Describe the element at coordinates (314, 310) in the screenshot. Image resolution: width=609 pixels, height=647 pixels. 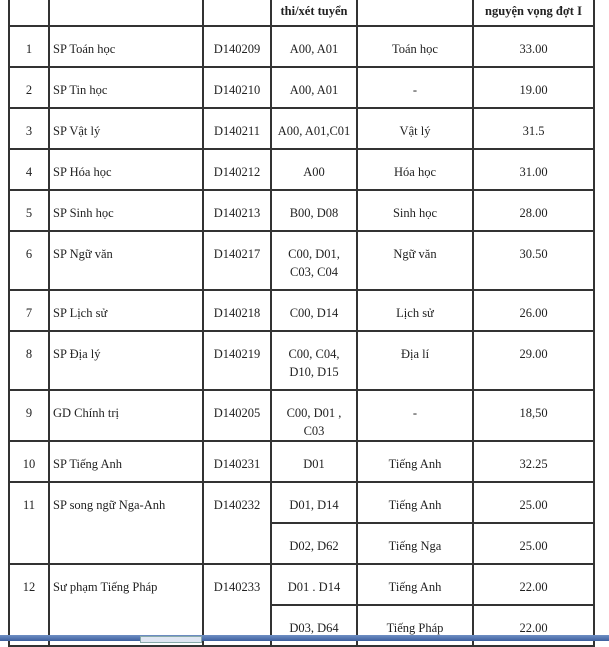
I see `subject-combo-cell: C00, D14` at that location.